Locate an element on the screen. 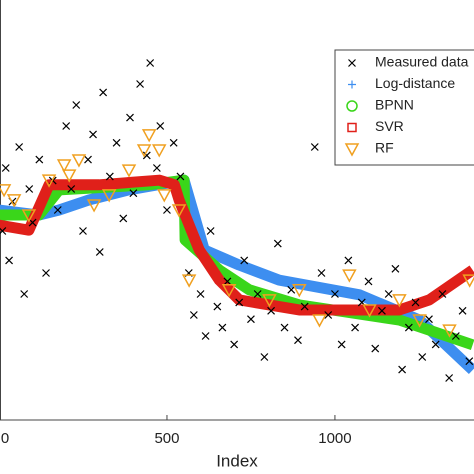 This screenshot has width=474, height=474. legend-box is located at coordinates (404, 107).